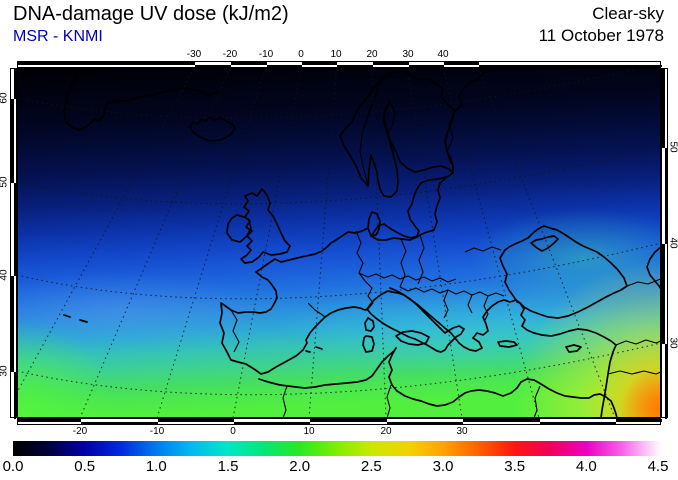 Image resolution: width=678 pixels, height=480 pixels. Describe the element at coordinates (407, 277) in the screenshot. I see `border-central-chain` at that location.